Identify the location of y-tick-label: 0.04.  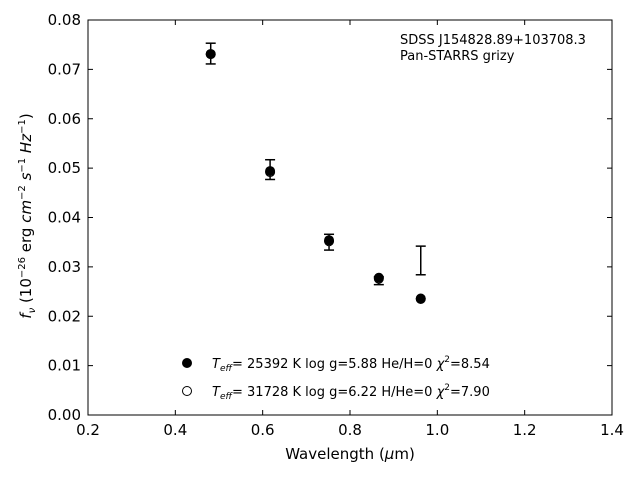
(64, 218).